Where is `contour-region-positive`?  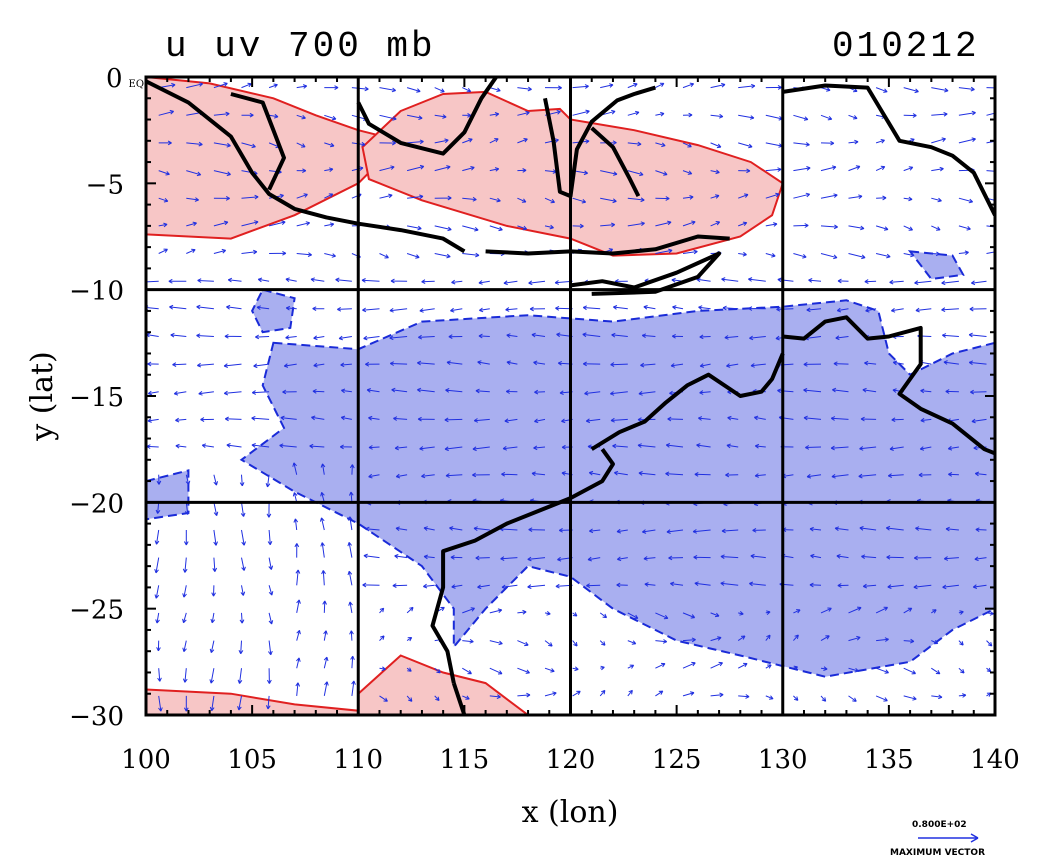
contour-region-positive is located at coordinates (443, 684).